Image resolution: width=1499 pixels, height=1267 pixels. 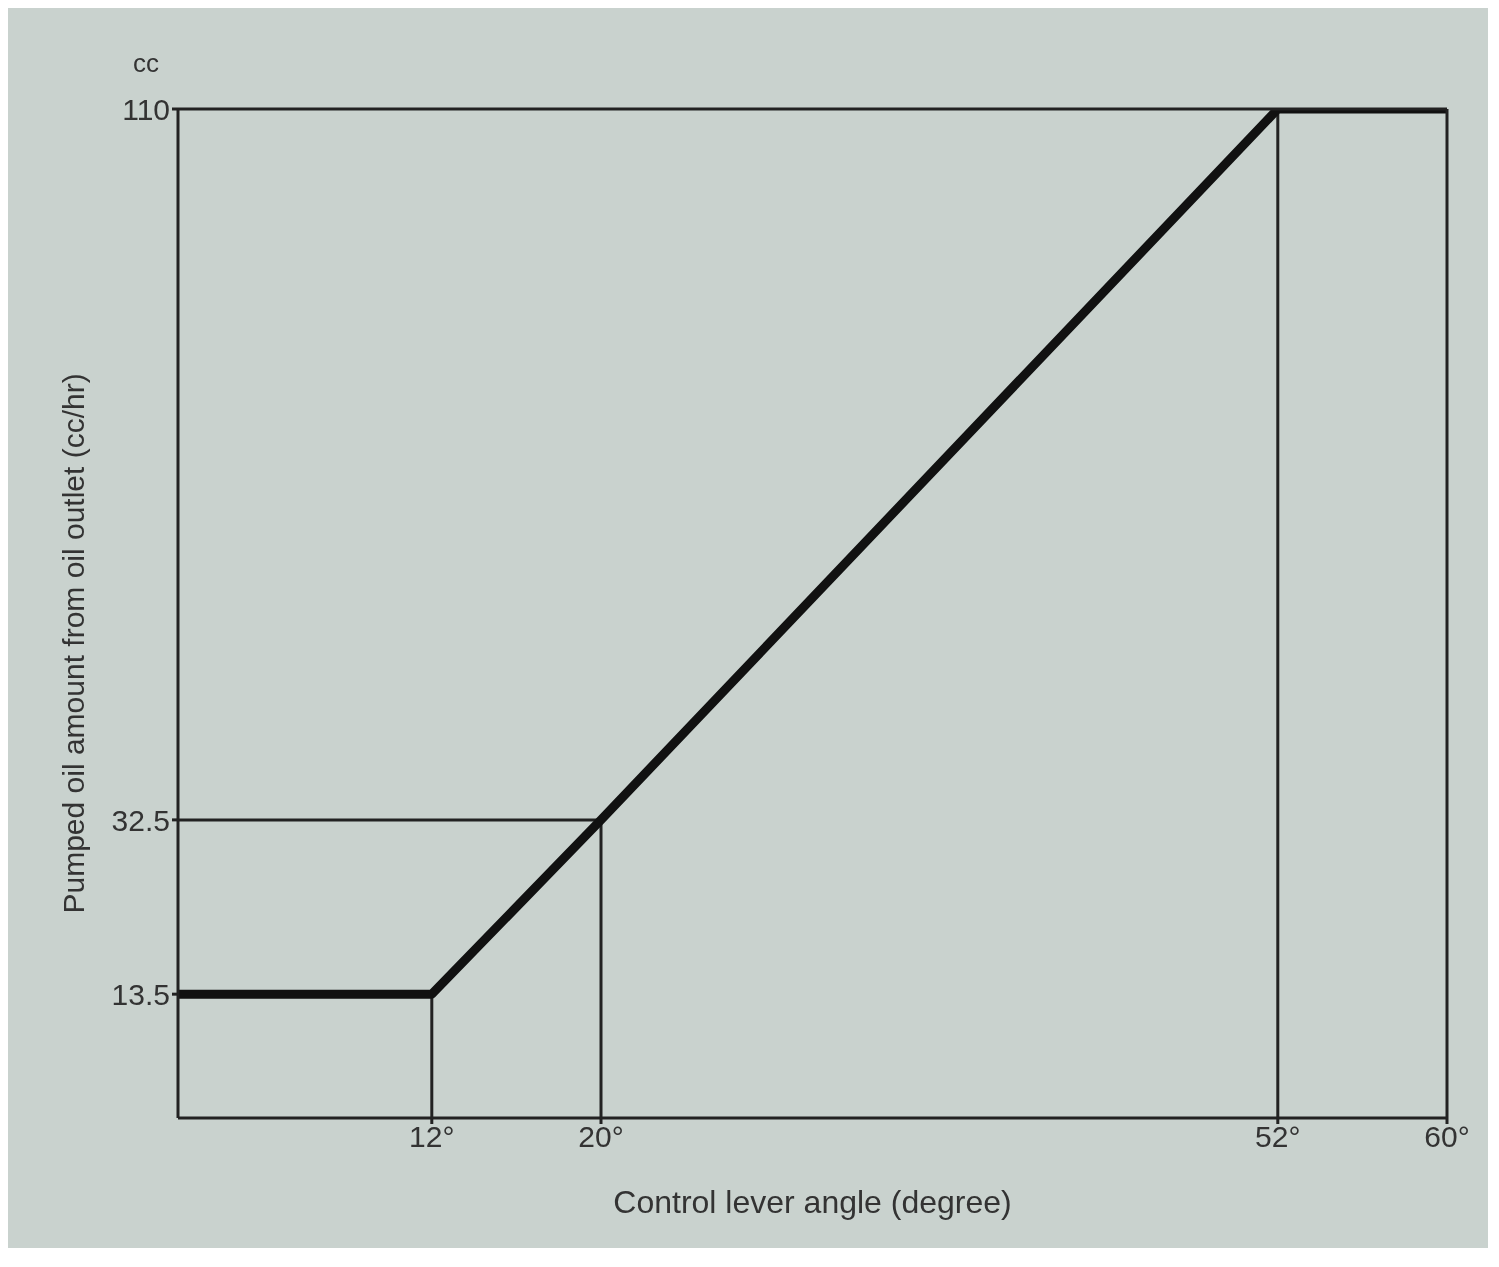 I want to click on y-axis-title: Pumped oil amount from oil outlet (cc/hr), so click(x=73, y=643).